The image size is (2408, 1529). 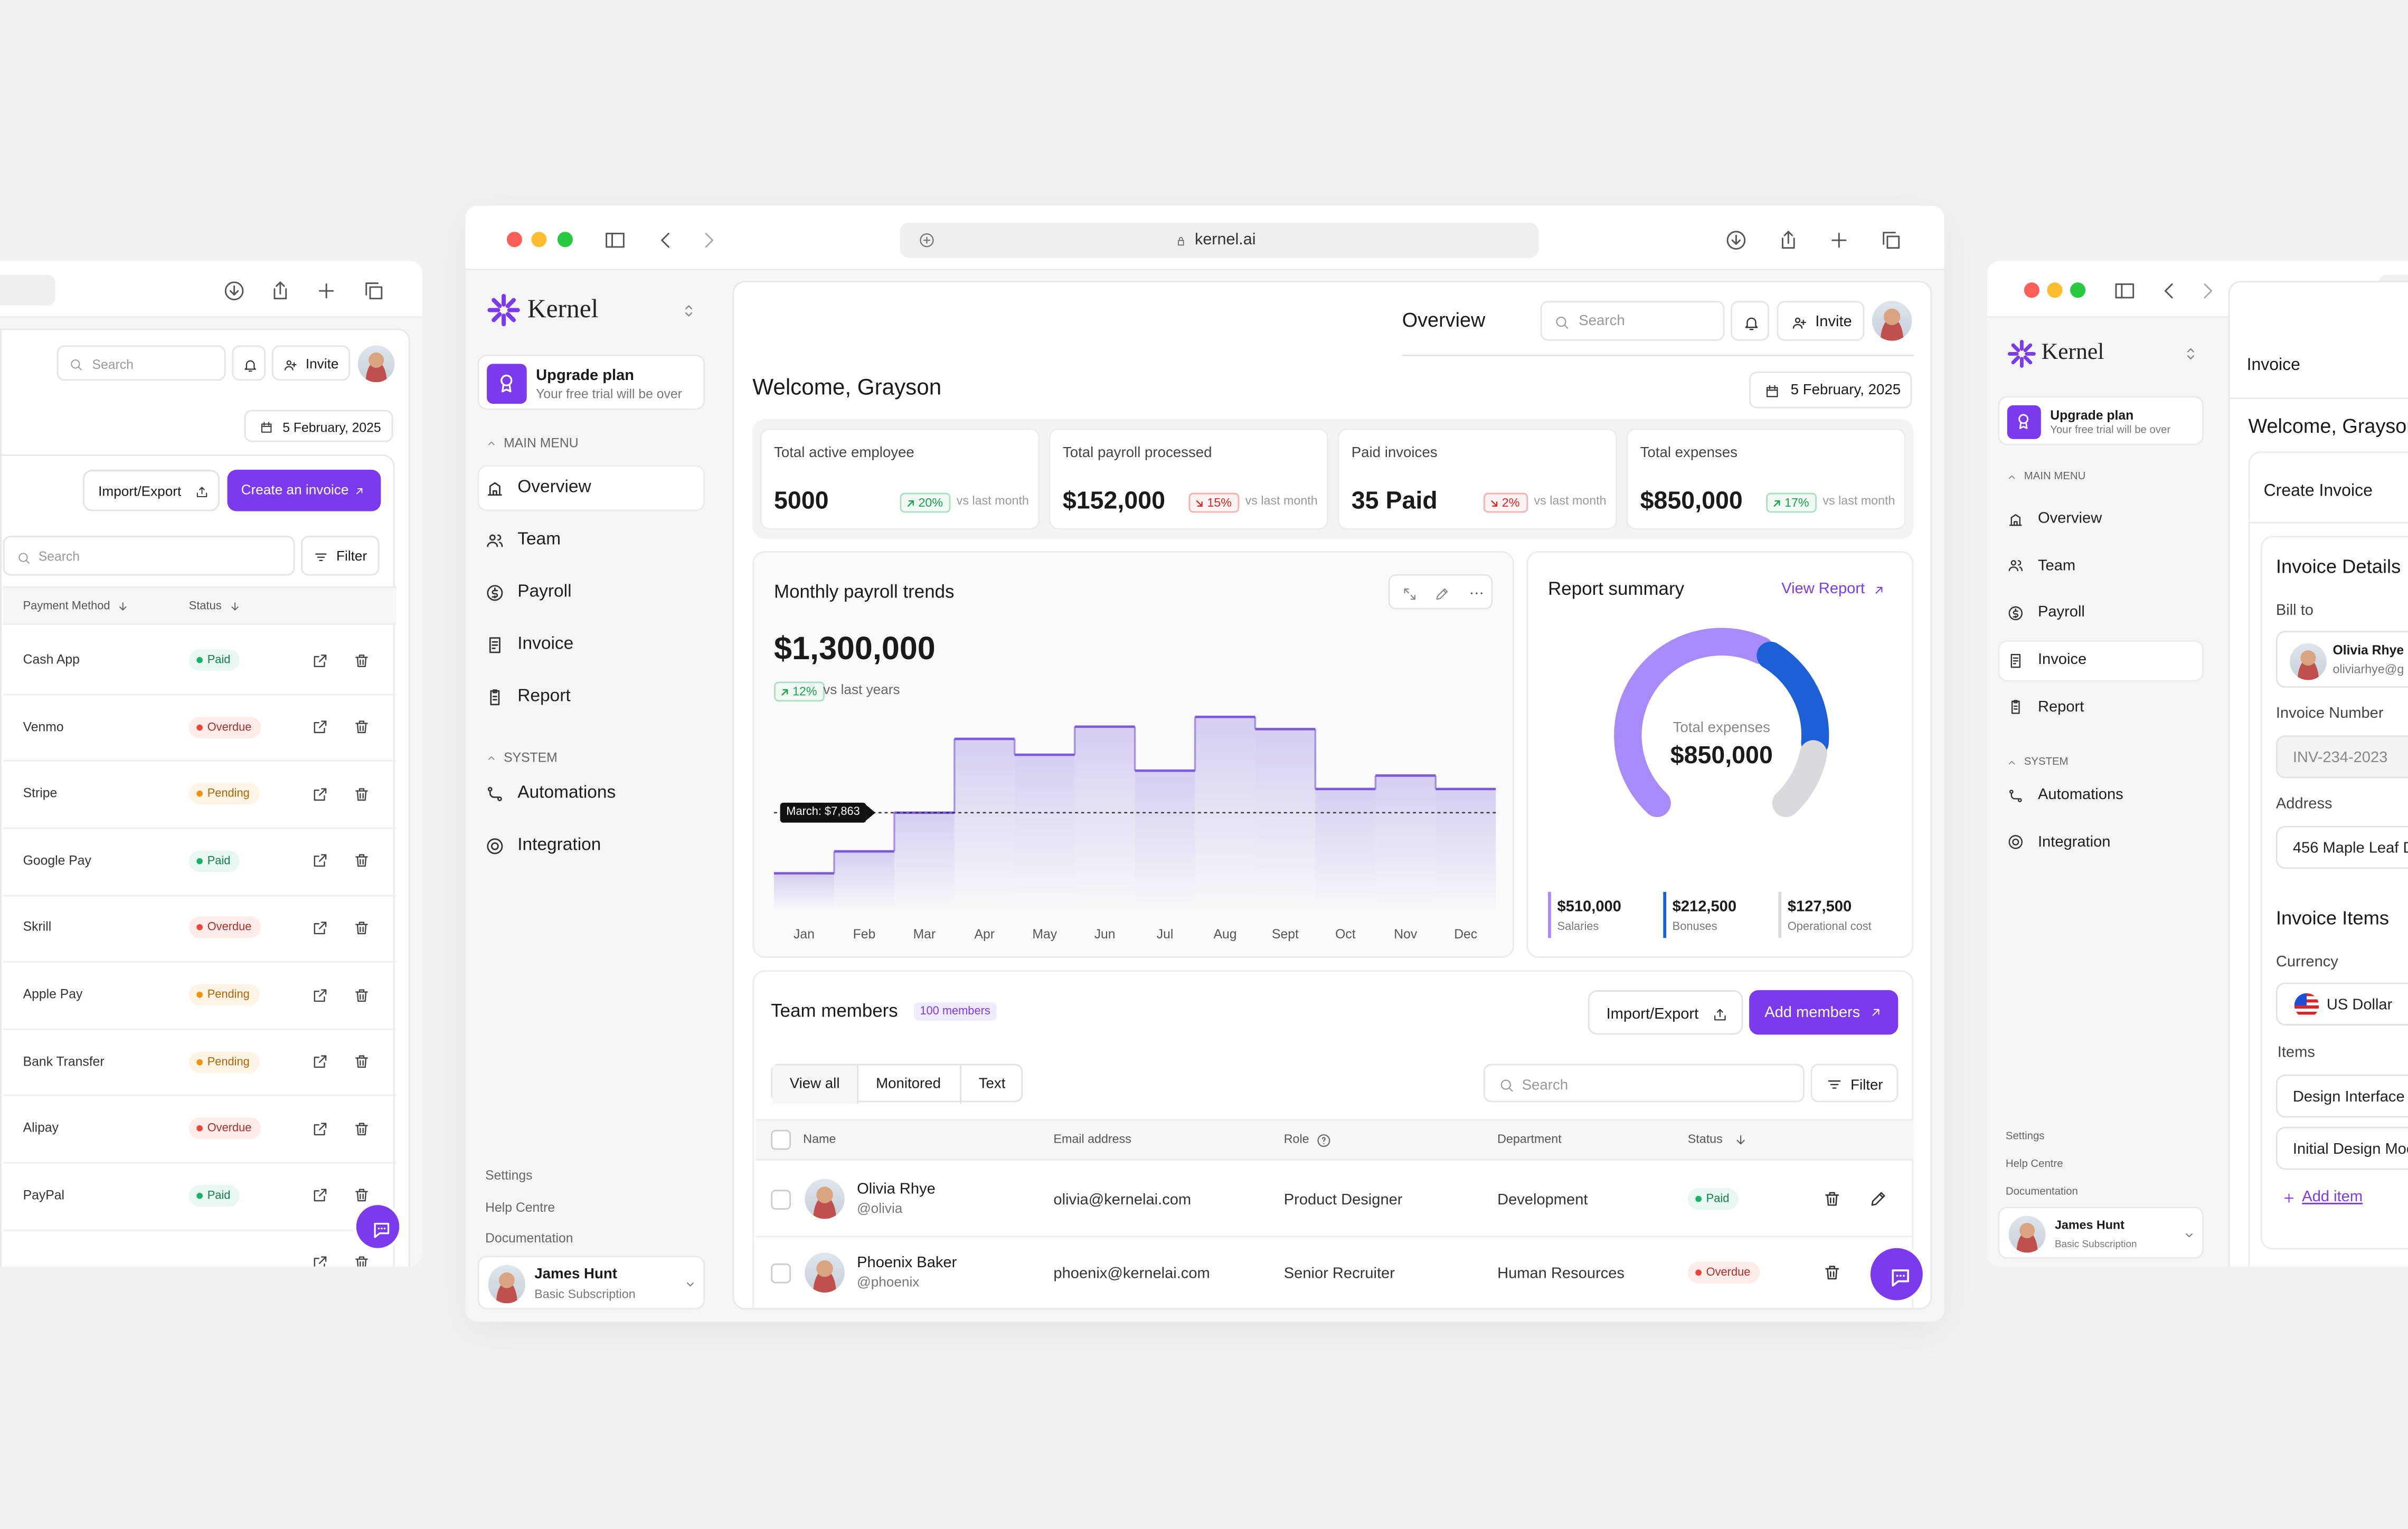 I want to click on view-report-link: View Report, so click(x=1823, y=589).